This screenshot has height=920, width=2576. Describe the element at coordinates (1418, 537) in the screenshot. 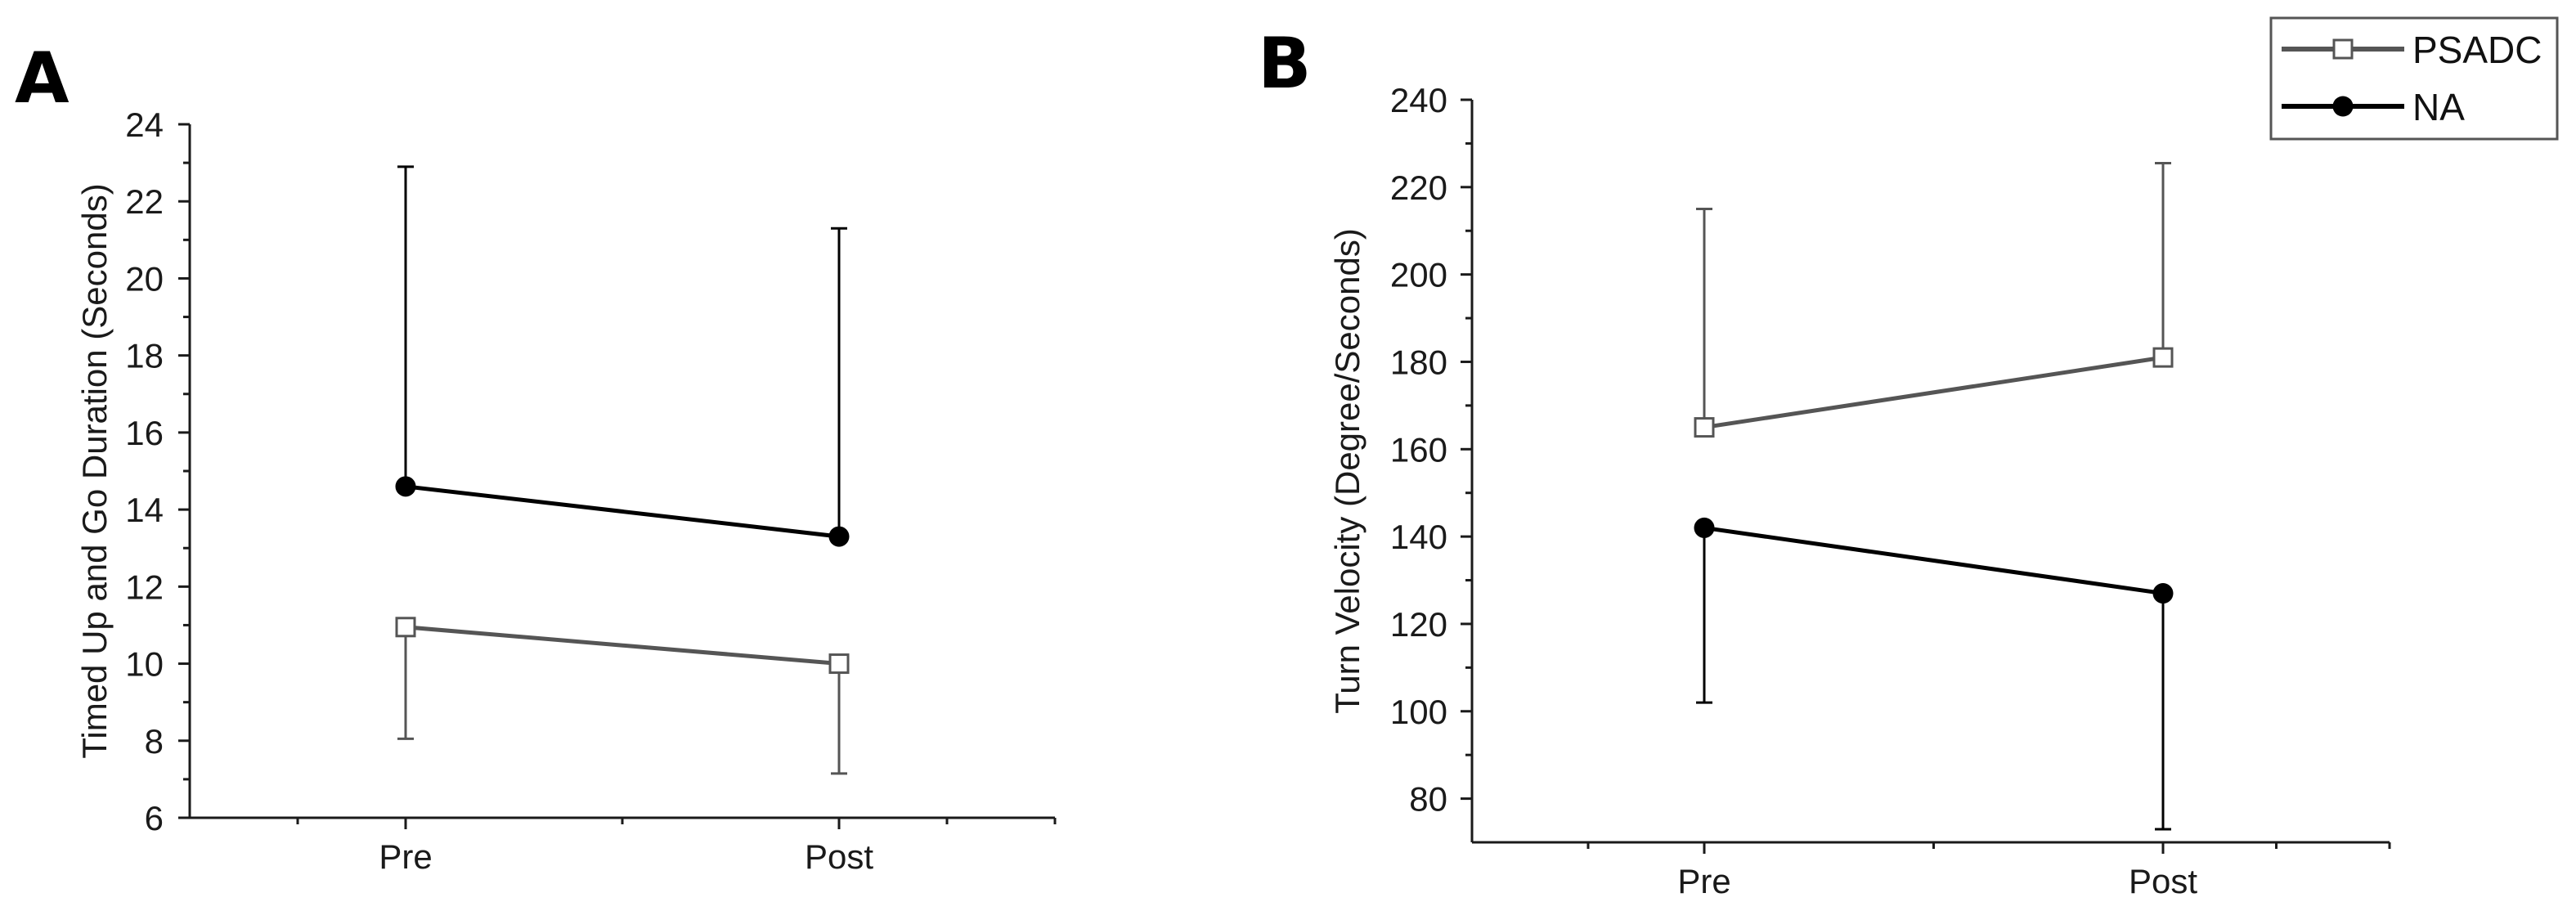

I see `panel-b-y-tick-label: 140` at that location.